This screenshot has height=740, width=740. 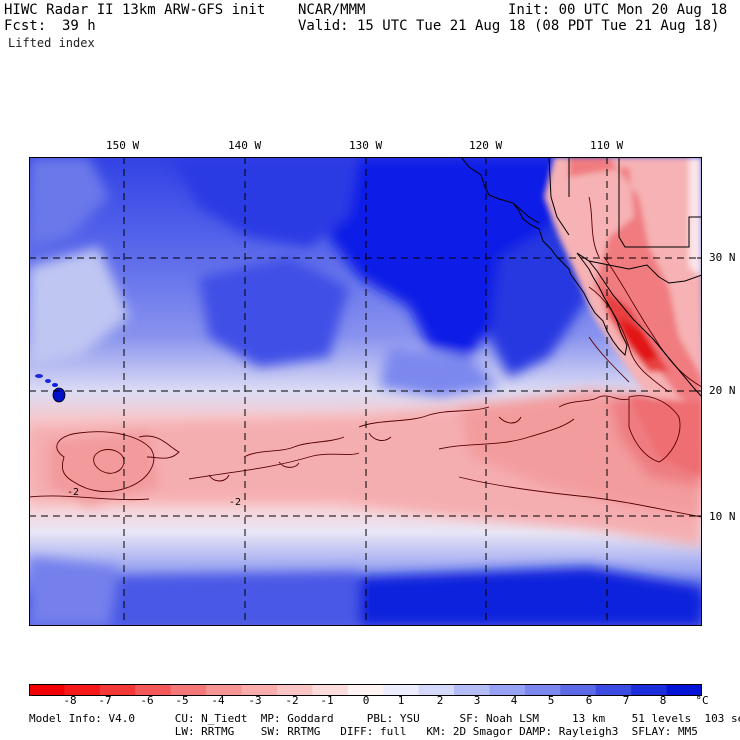 What do you see at coordinates (722, 257) in the screenshot?
I see `lat-label-30n: 30 N` at bounding box center [722, 257].